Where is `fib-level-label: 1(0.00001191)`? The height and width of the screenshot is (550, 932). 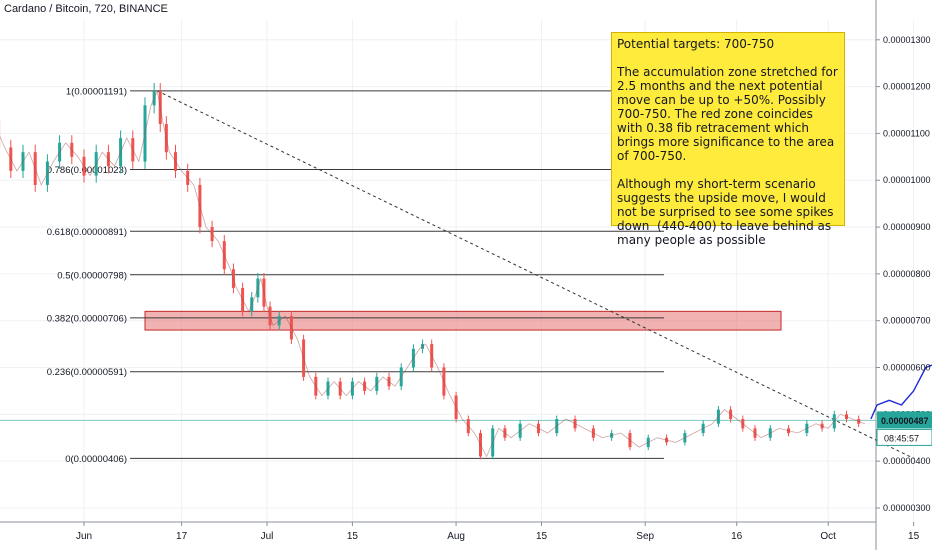 fib-level-label: 1(0.00001191) is located at coordinates (96, 91).